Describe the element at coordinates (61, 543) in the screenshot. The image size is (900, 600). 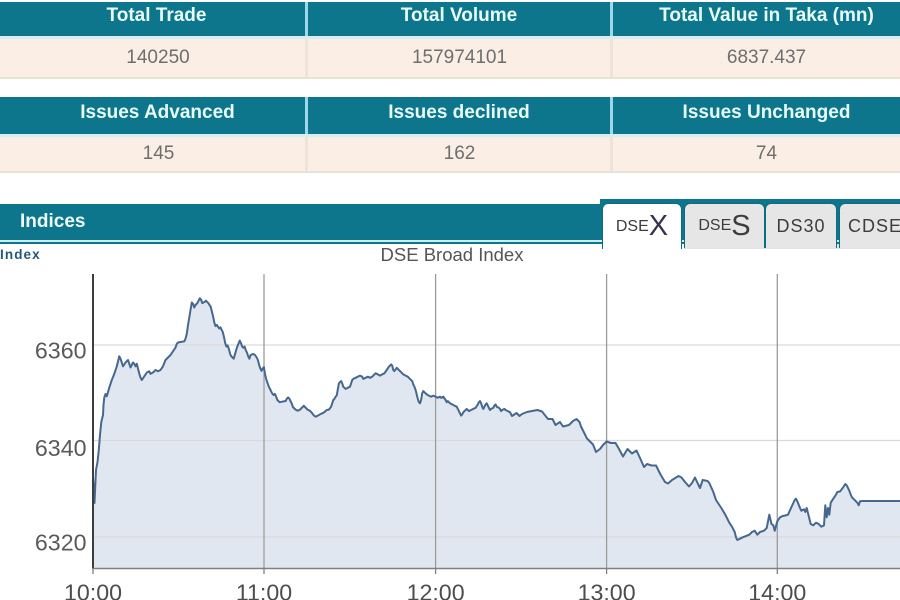
I see `svg-text: 6320` at that location.